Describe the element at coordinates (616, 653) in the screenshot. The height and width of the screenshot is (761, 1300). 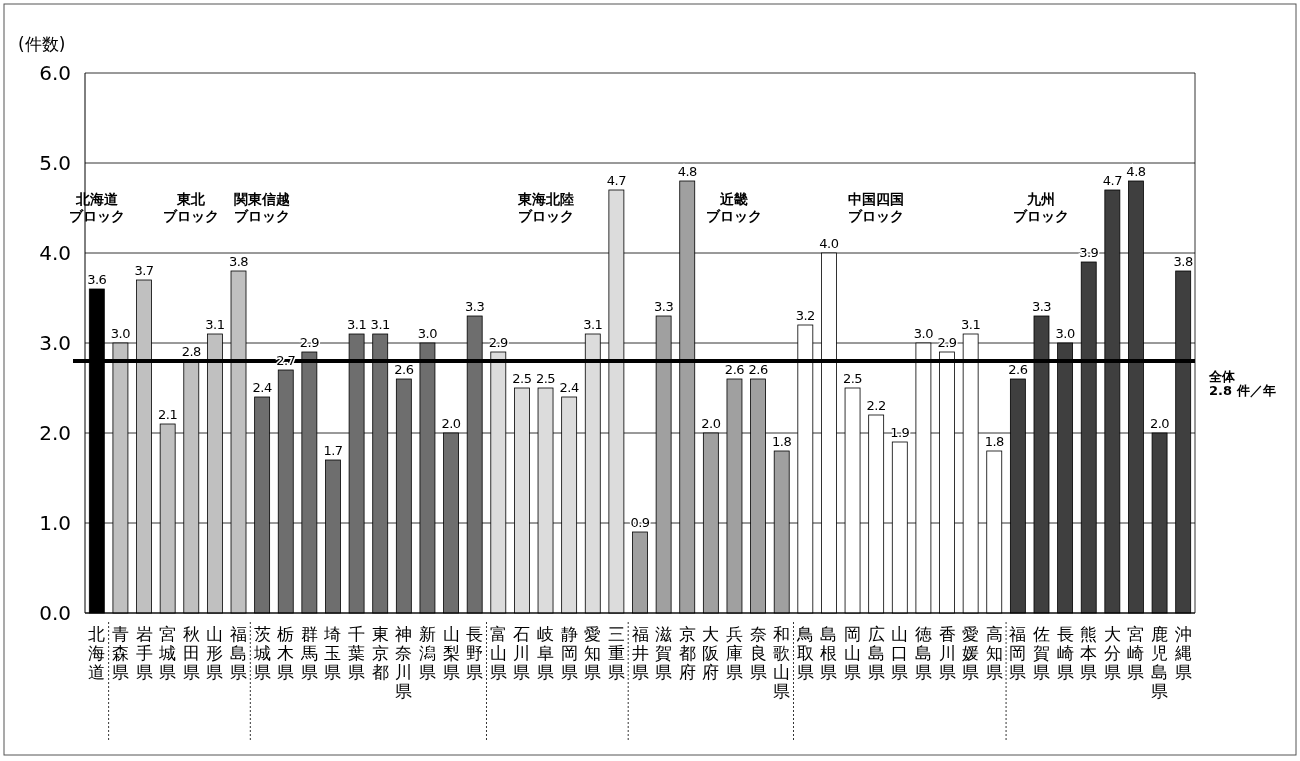
I see `x-tick-label: 三重県` at that location.